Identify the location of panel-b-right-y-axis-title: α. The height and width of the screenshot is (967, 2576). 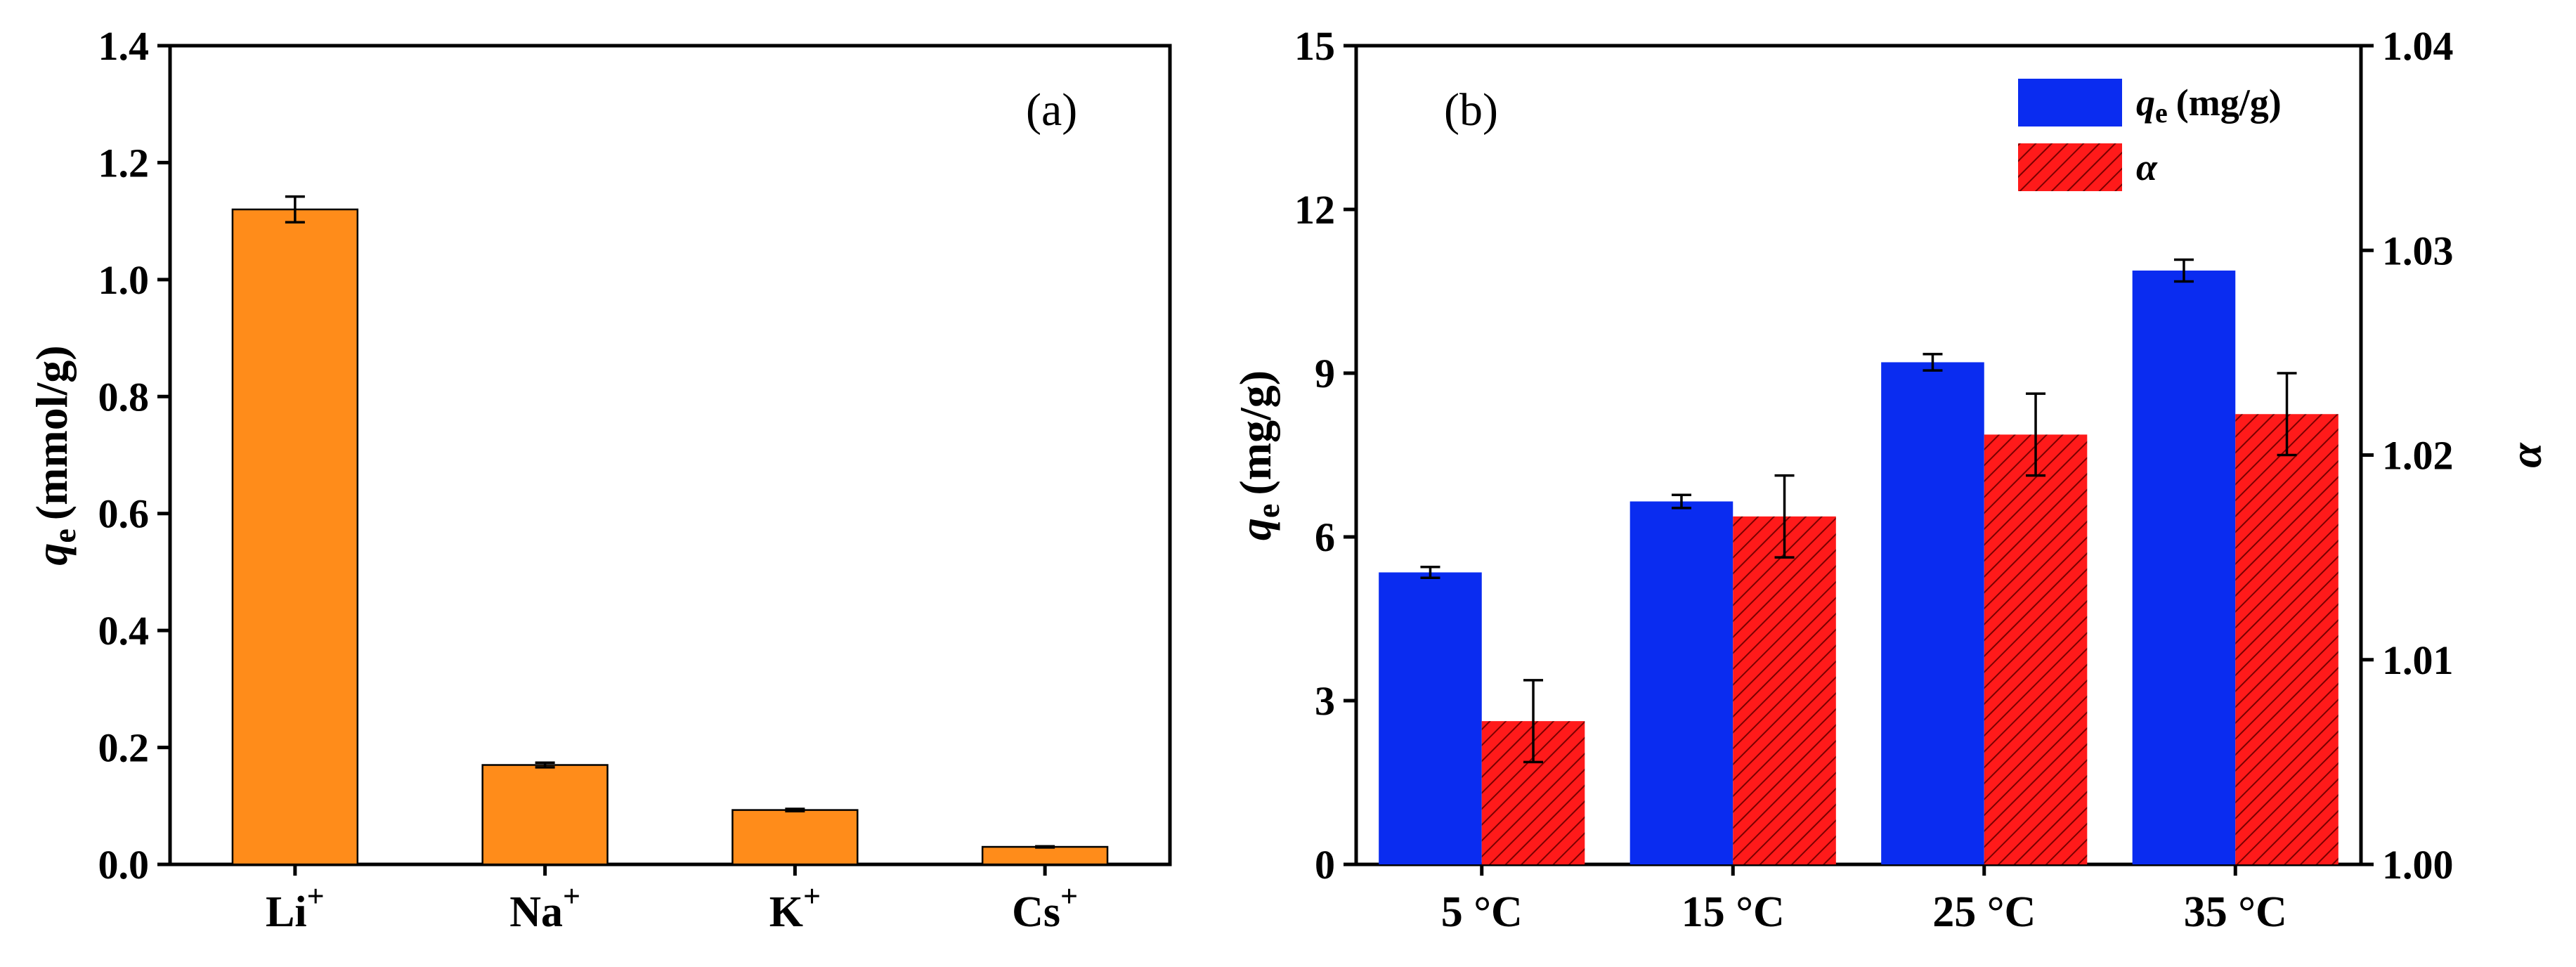
(2526, 455).